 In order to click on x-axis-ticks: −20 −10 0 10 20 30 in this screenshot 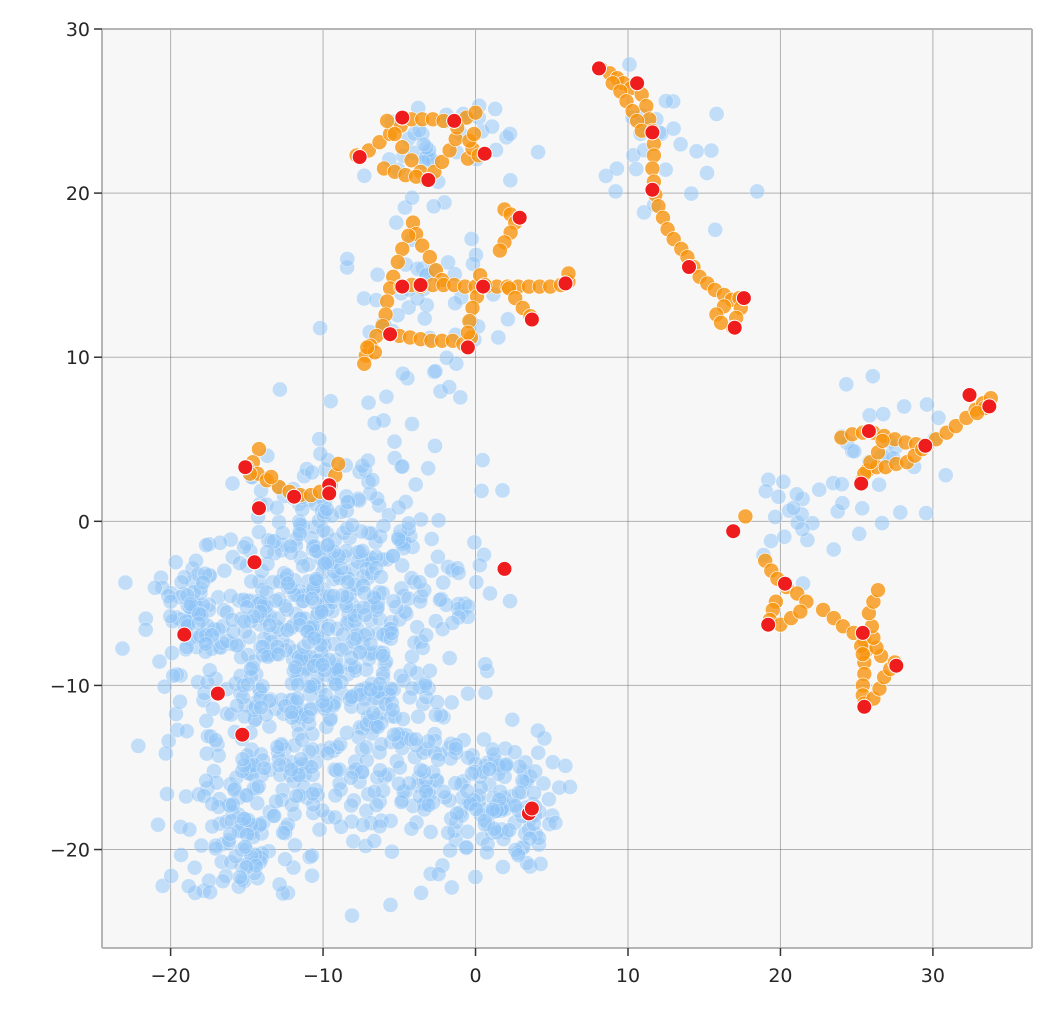, I will do `click(548, 967)`.